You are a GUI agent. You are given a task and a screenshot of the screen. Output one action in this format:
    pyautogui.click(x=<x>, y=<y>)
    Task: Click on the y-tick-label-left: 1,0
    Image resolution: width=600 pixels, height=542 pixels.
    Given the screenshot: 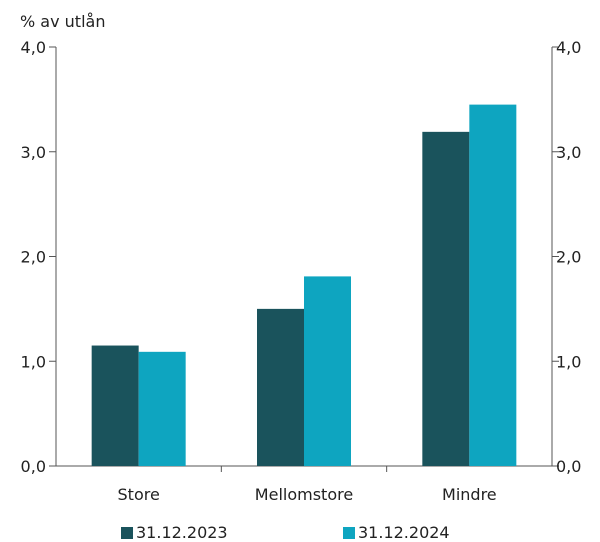 What is the action you would take?
    pyautogui.click(x=33, y=361)
    